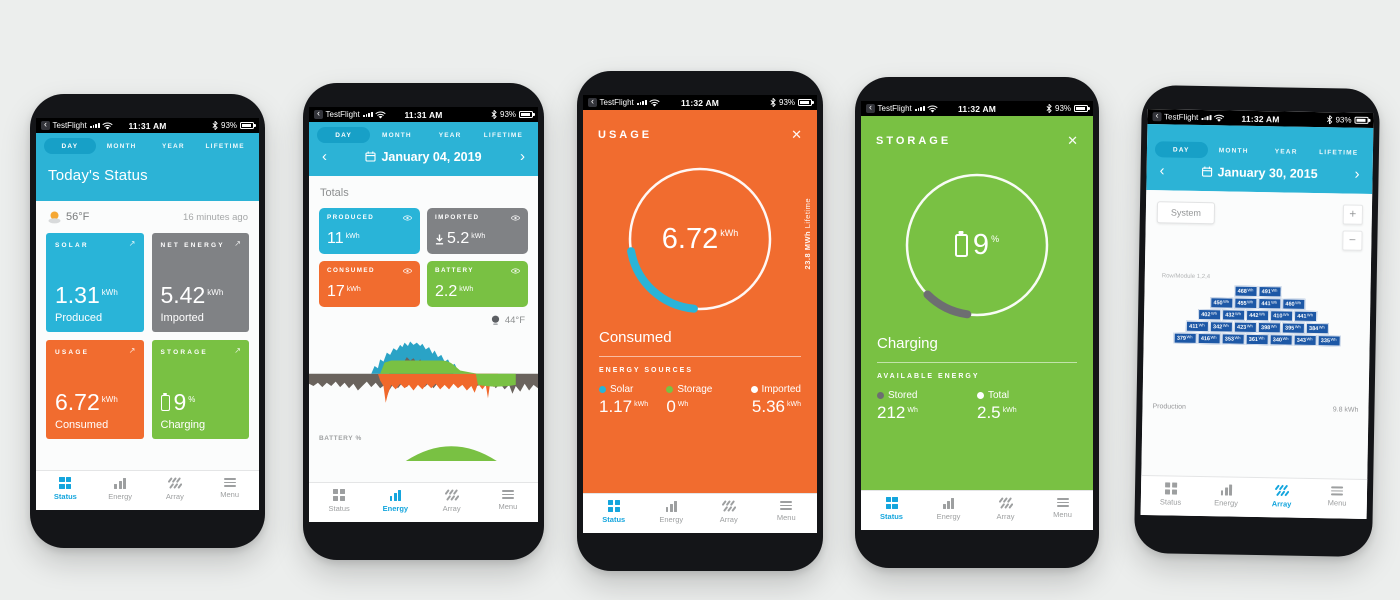 The width and height of the screenshot is (1400, 600). Describe the element at coordinates (1329, 341) in the screenshot. I see `pv-module: 335 Wh` at that location.